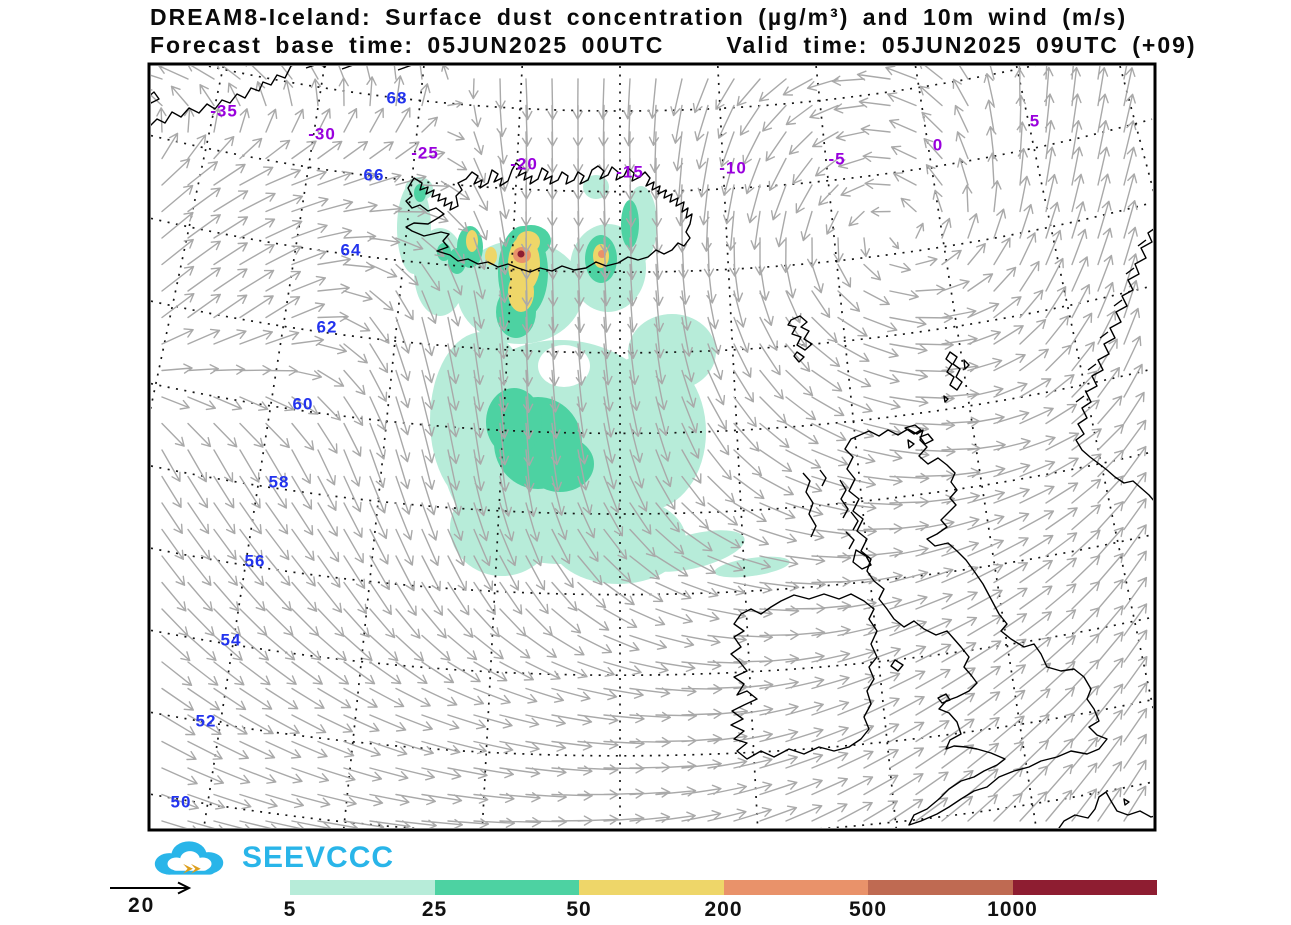 The height and width of the screenshot is (925, 1291). Describe the element at coordinates (290, 909) in the screenshot. I see `colorbar-label: 5` at that location.